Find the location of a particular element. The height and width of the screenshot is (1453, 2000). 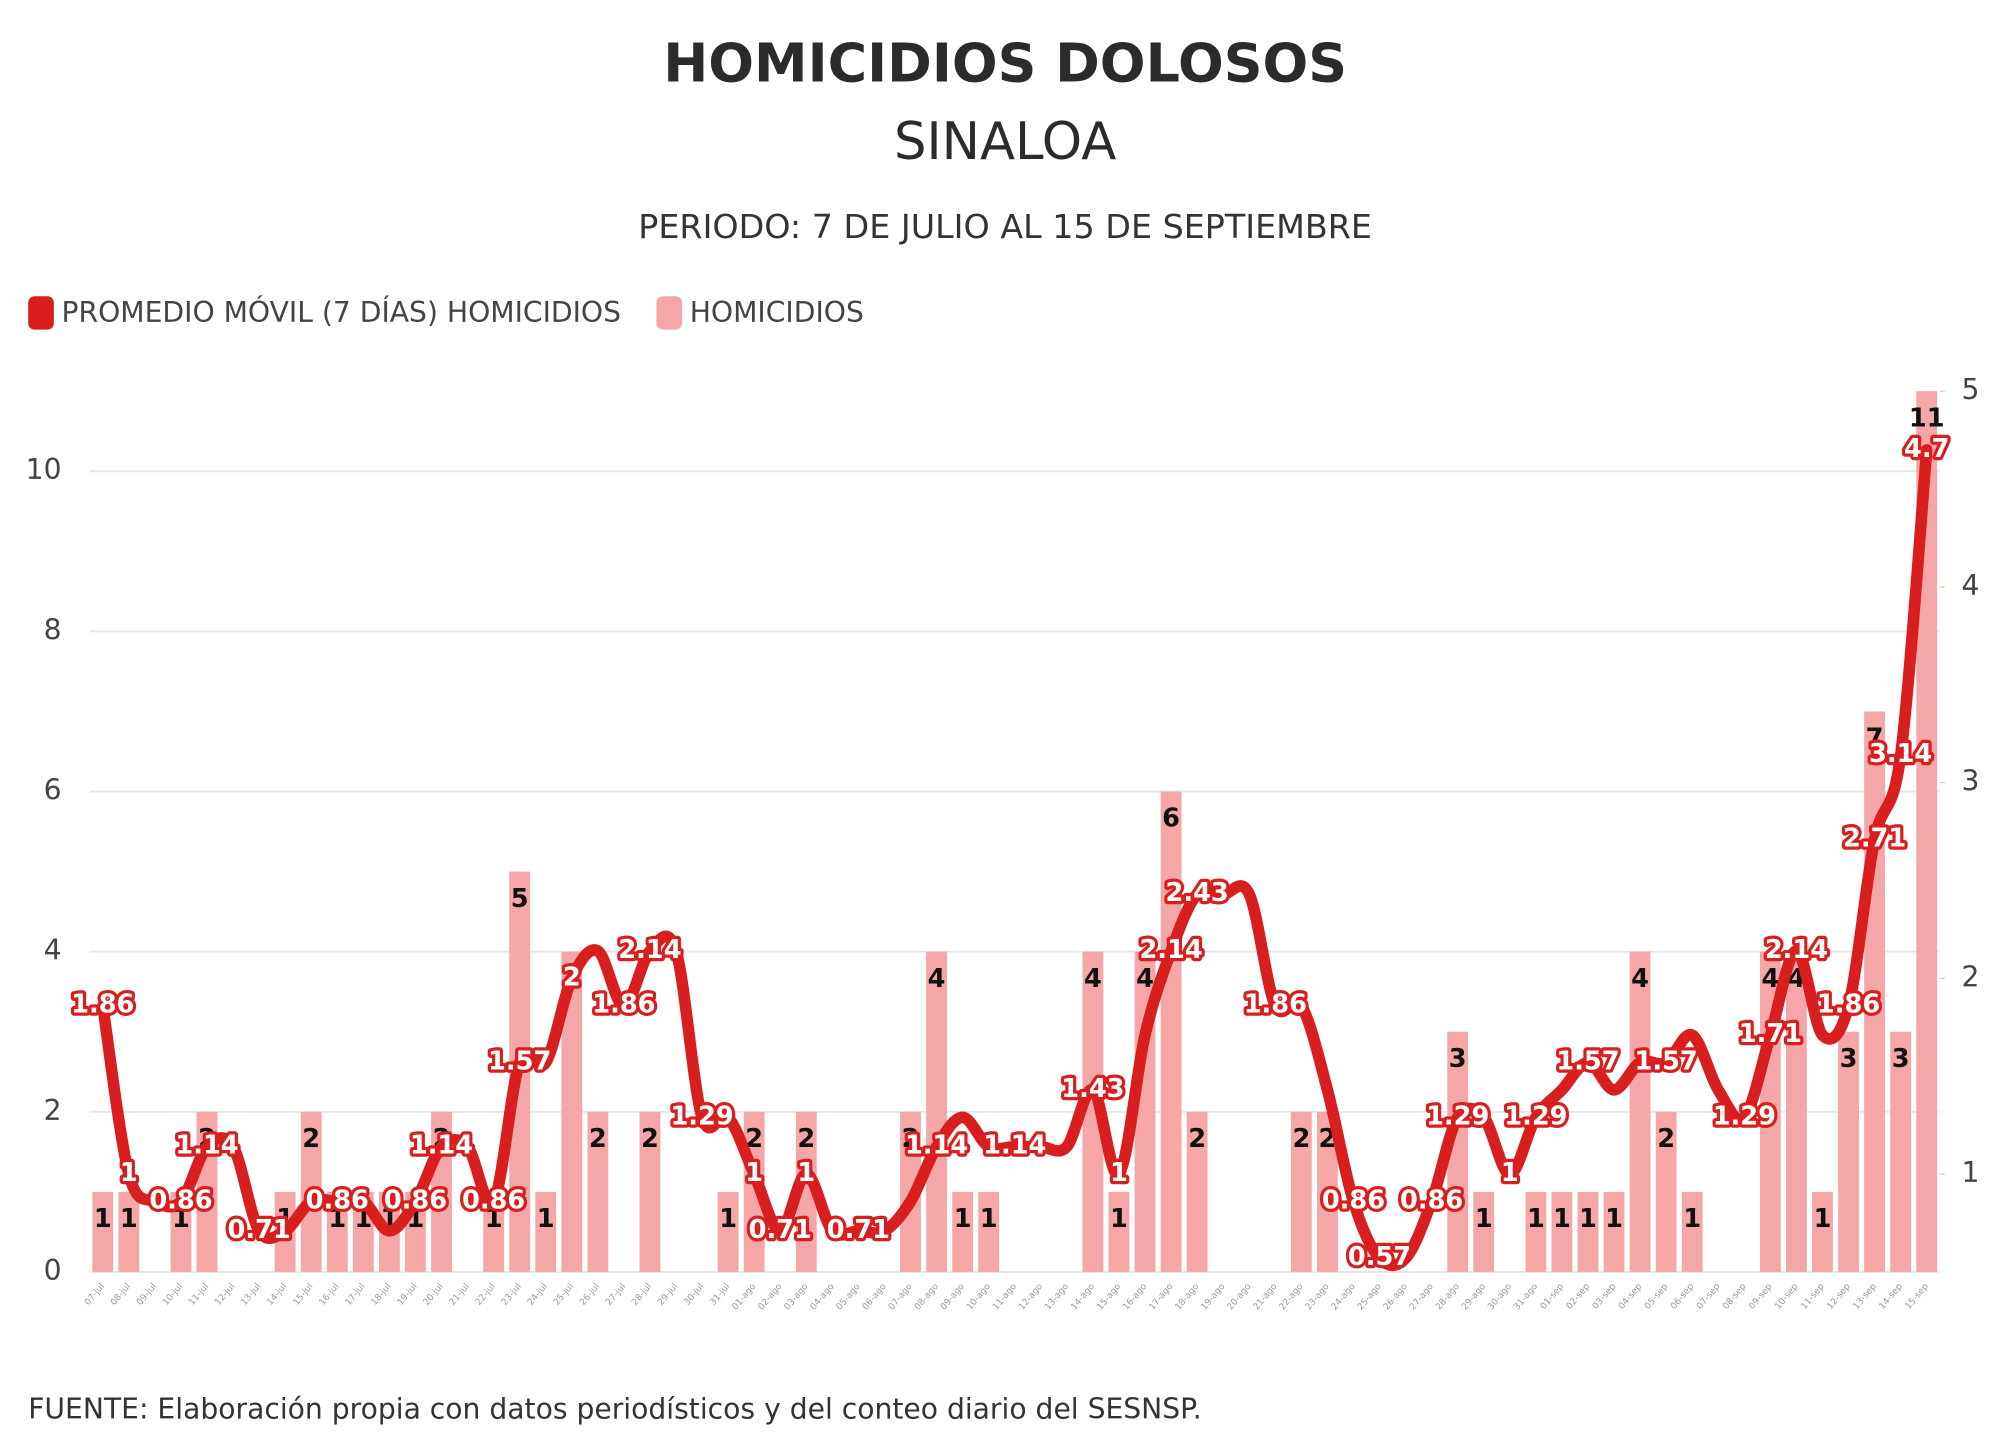

line-label: 1.71 is located at coordinates (1770, 1034).